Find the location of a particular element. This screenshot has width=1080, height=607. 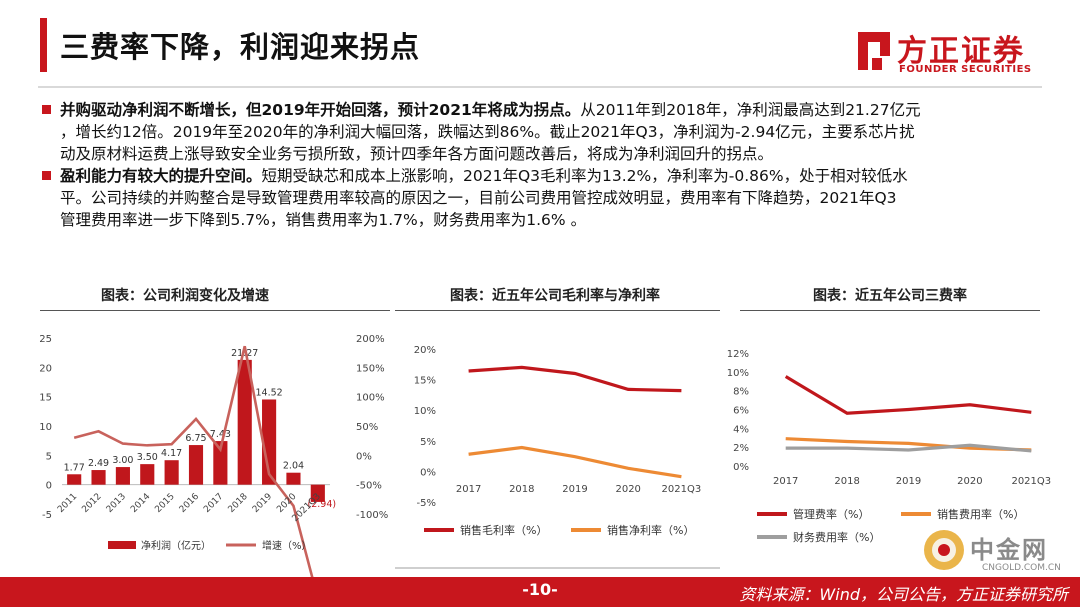

y2-tick-label: 100% is located at coordinates (370, 398).